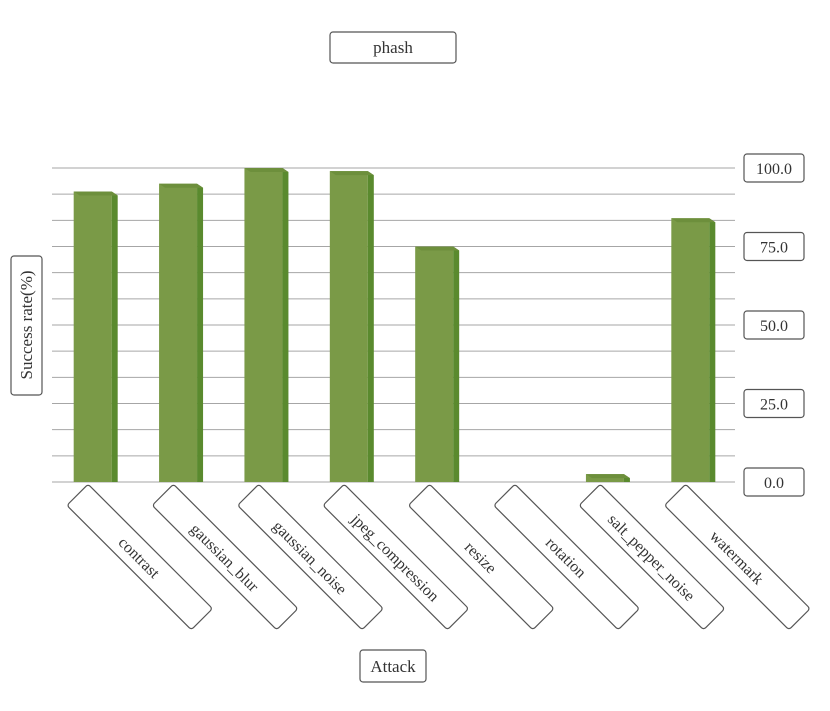  I want to click on y-tick: 0.0, so click(774, 482).